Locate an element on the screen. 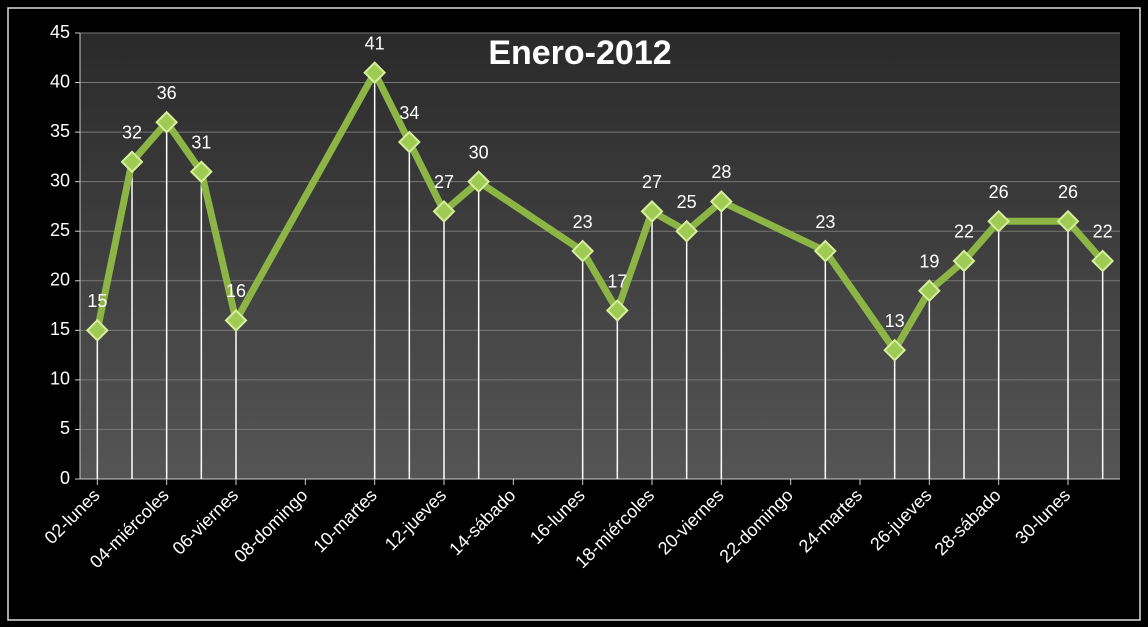  data-label: 36 is located at coordinates (167, 93).